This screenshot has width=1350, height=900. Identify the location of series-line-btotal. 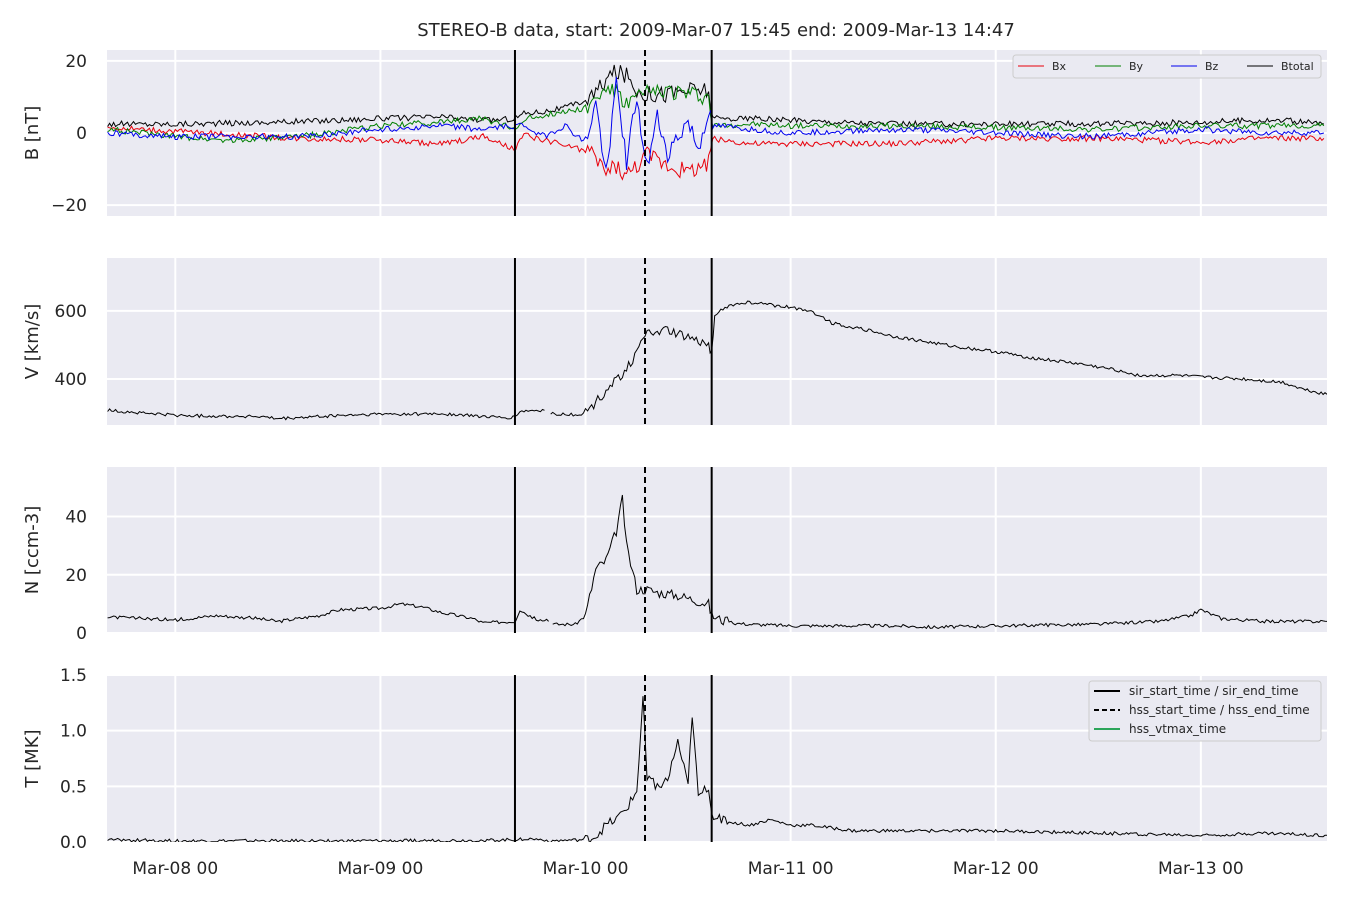
(716, 96).